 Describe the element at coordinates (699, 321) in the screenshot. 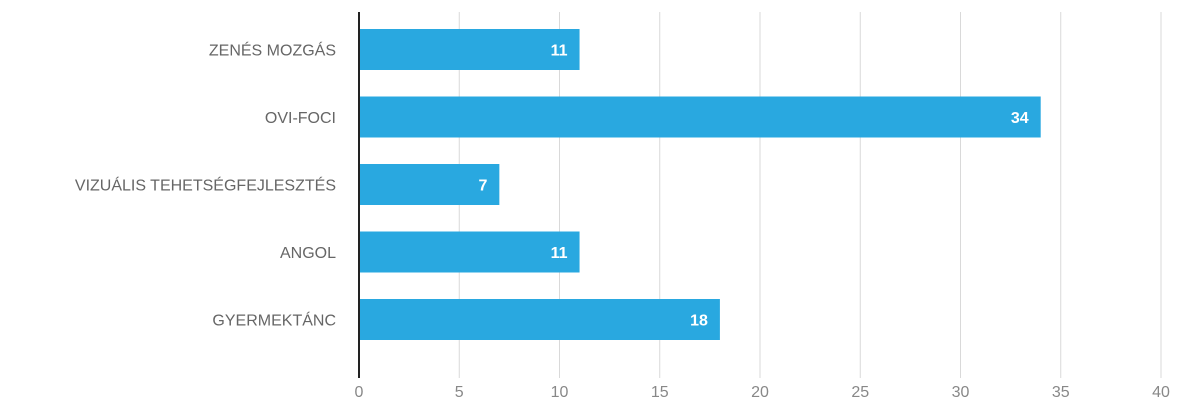

I see `data-label: 18` at that location.